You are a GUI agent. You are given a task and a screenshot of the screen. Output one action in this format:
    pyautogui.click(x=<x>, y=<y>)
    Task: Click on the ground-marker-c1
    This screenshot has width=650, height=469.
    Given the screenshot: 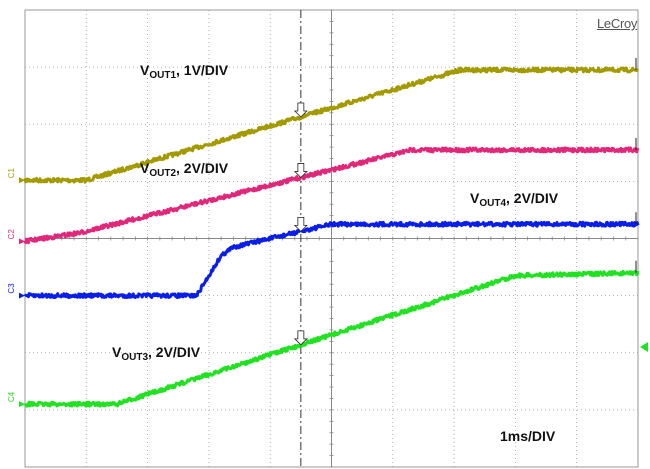 What is the action you would take?
    pyautogui.click(x=22, y=180)
    